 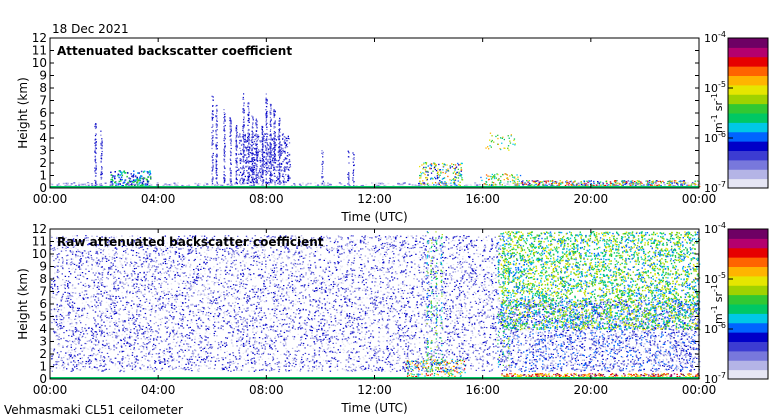 I want to click on colorbar-2: 10⁻⁴ 10⁻⁵ 10⁻⁶ 10⁻⁷ m-1sr-1, so click(x=736, y=303).